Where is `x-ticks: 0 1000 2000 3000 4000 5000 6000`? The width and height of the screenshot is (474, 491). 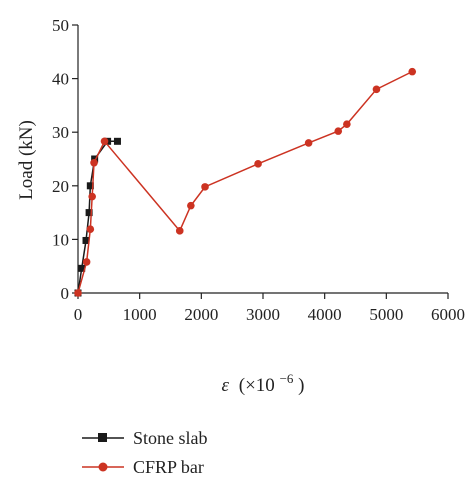 x-ticks: 0 1000 2000 3000 4000 5000 6000 is located at coordinates (269, 308).